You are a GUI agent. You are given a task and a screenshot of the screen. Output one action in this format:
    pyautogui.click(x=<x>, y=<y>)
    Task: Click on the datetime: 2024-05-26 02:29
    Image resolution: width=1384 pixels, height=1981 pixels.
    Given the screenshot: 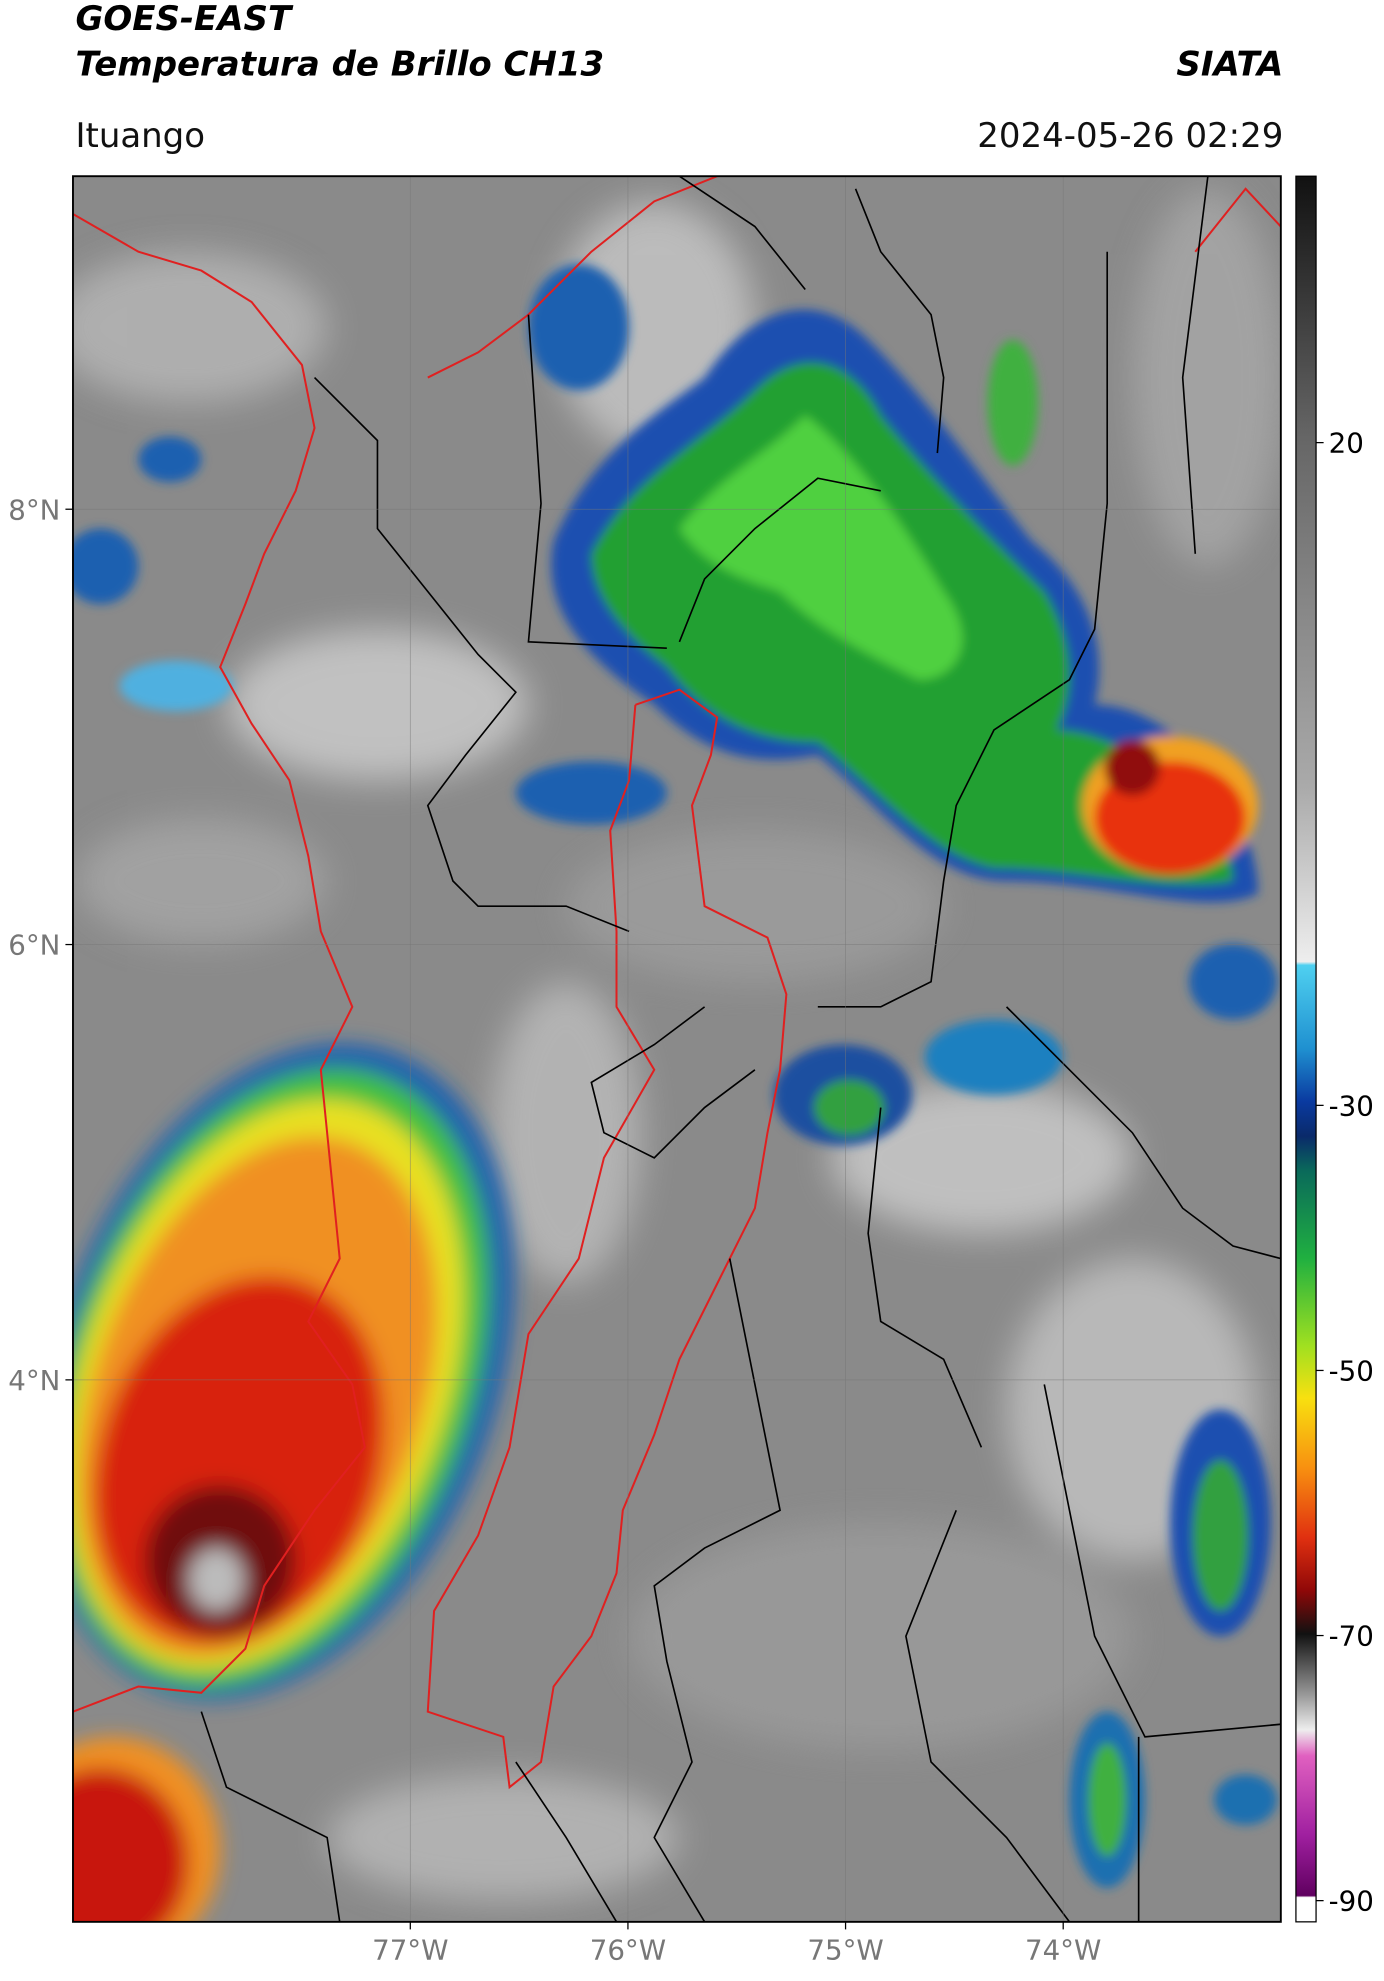 What is the action you would take?
    pyautogui.click(x=1130, y=136)
    